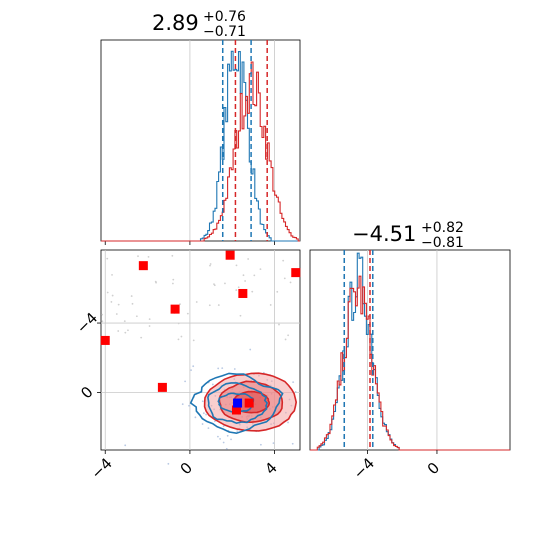  Describe the element at coordinates (200, 332) in the screenshot. I see `joint-markers` at that location.